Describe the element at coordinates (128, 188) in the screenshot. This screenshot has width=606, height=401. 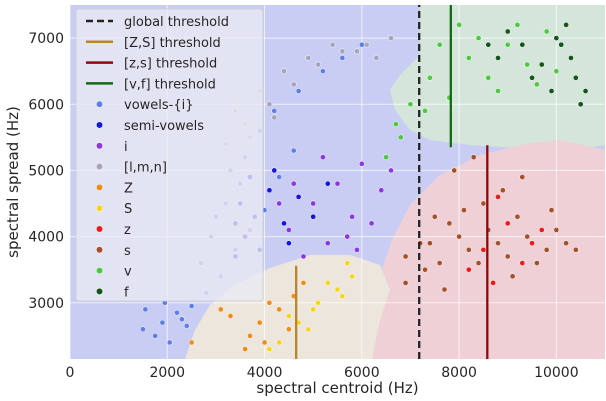
I see `legend-label: Z` at that location.